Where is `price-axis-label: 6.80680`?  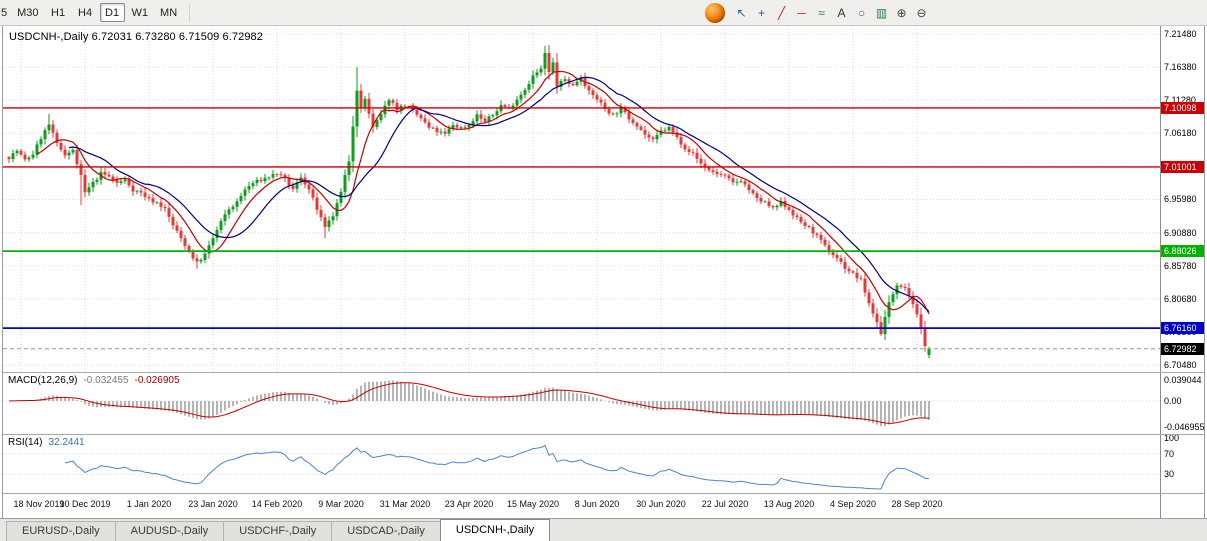
price-axis-label: 6.80680 is located at coordinates (1180, 298).